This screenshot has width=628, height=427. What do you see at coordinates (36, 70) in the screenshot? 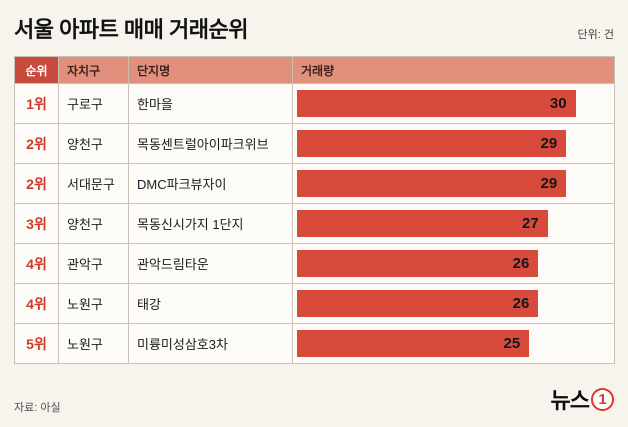
I see `header-rank: 순위` at bounding box center [36, 70].